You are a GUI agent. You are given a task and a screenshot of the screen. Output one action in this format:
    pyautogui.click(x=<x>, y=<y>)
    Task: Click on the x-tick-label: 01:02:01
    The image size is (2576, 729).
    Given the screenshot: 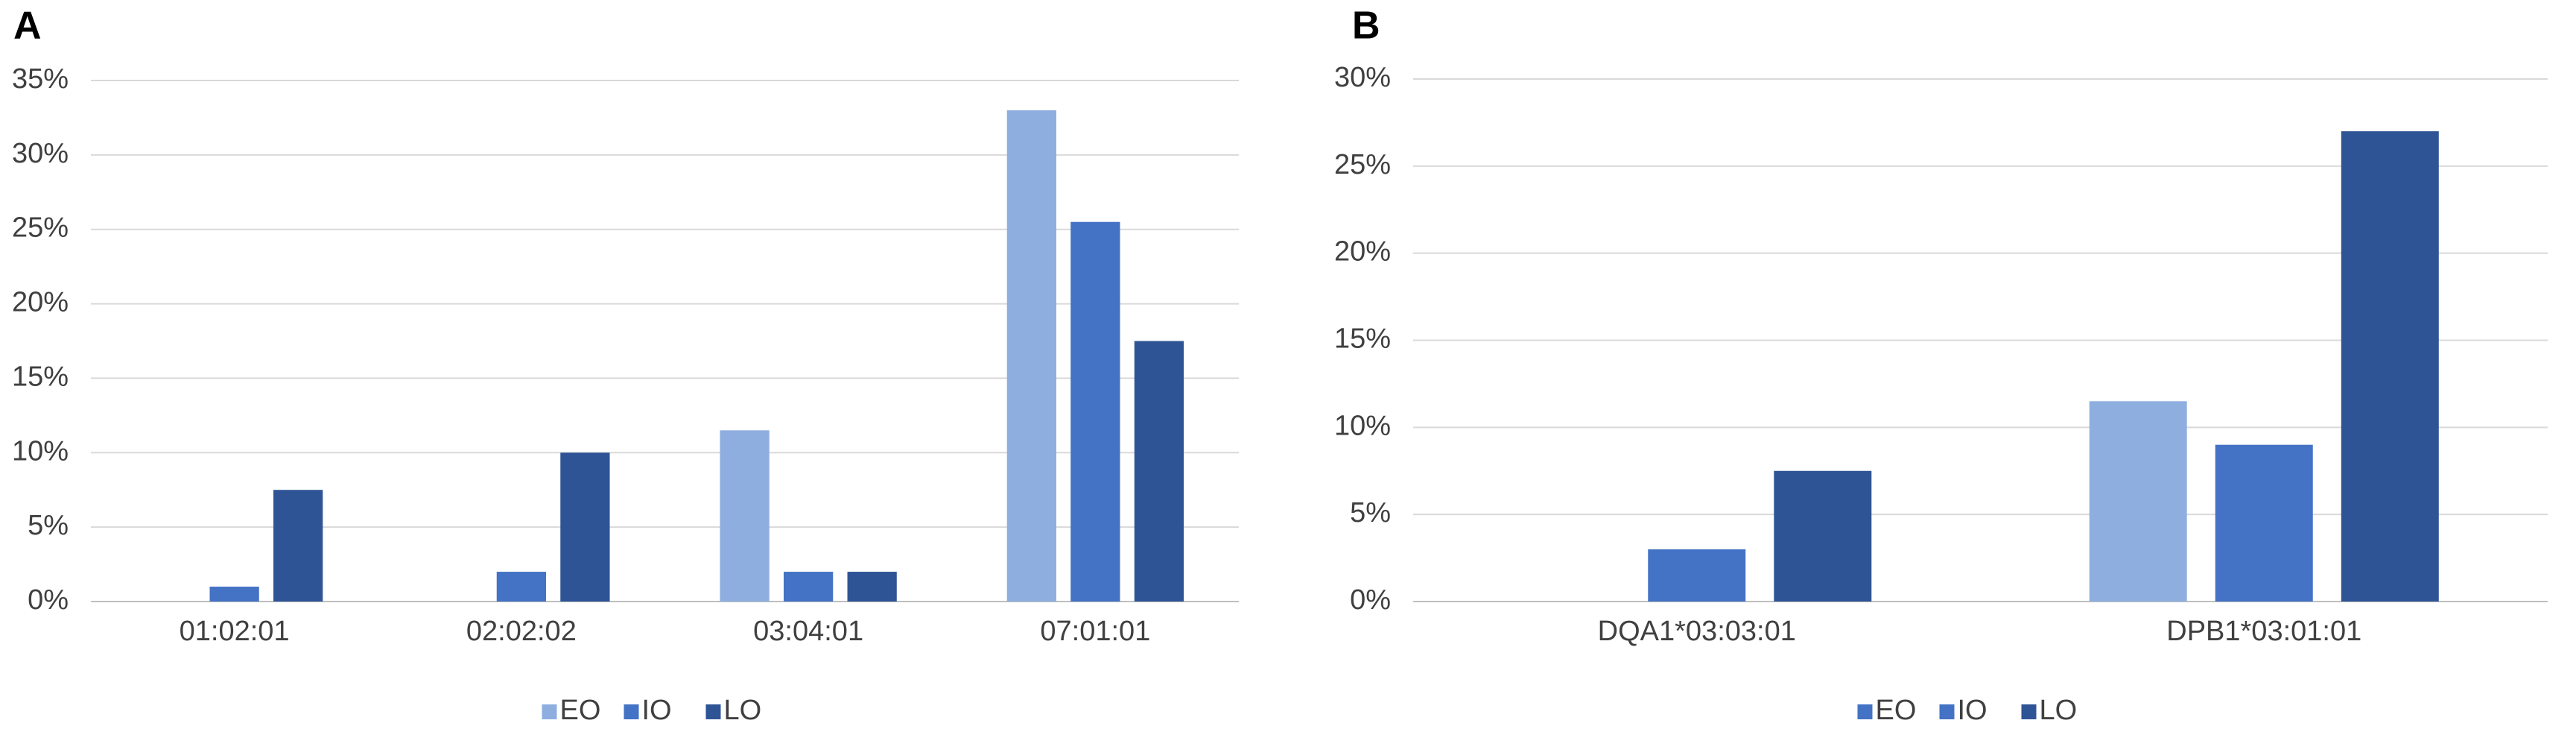 What is the action you would take?
    pyautogui.click(x=235, y=631)
    